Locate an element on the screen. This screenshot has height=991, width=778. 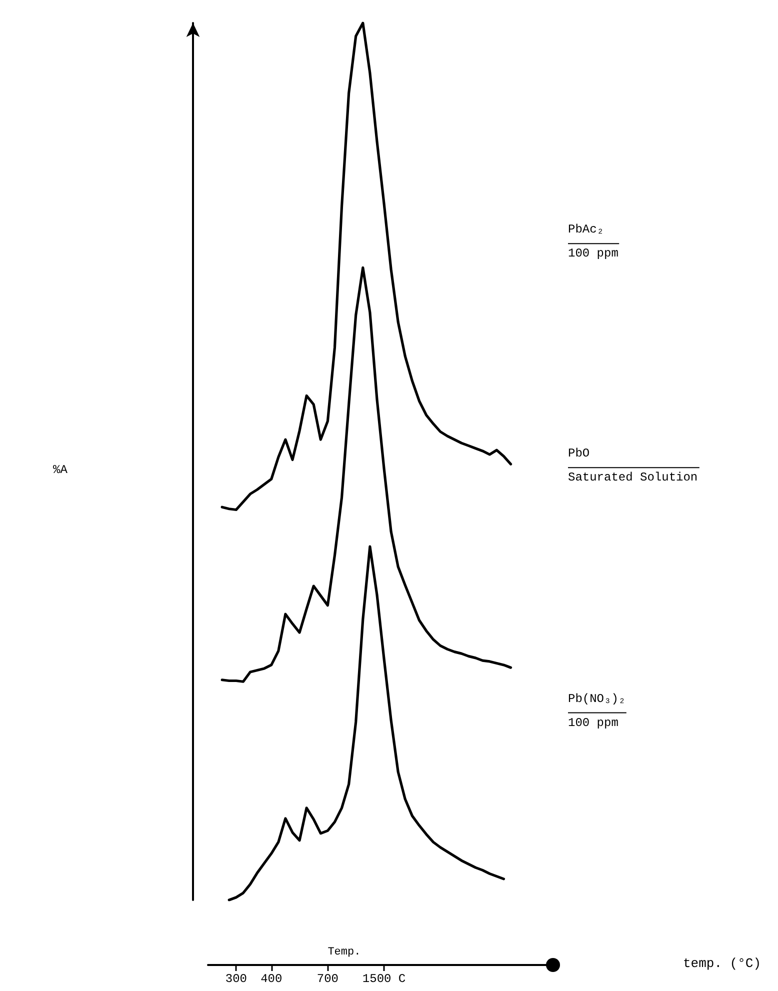
text: Temp. is located at coordinates (344, 952).